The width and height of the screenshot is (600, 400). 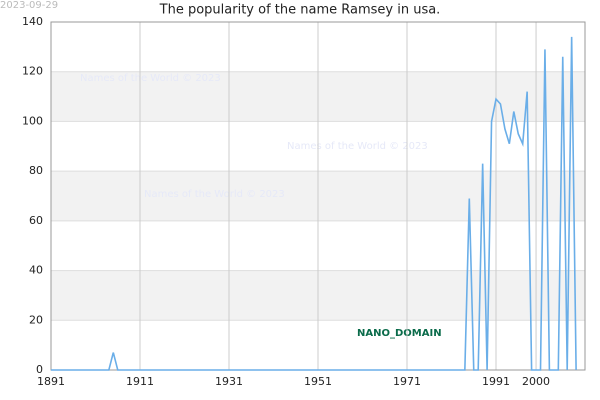 What do you see at coordinates (36, 220) in the screenshot?
I see `y-tick-label: 60` at bounding box center [36, 220].